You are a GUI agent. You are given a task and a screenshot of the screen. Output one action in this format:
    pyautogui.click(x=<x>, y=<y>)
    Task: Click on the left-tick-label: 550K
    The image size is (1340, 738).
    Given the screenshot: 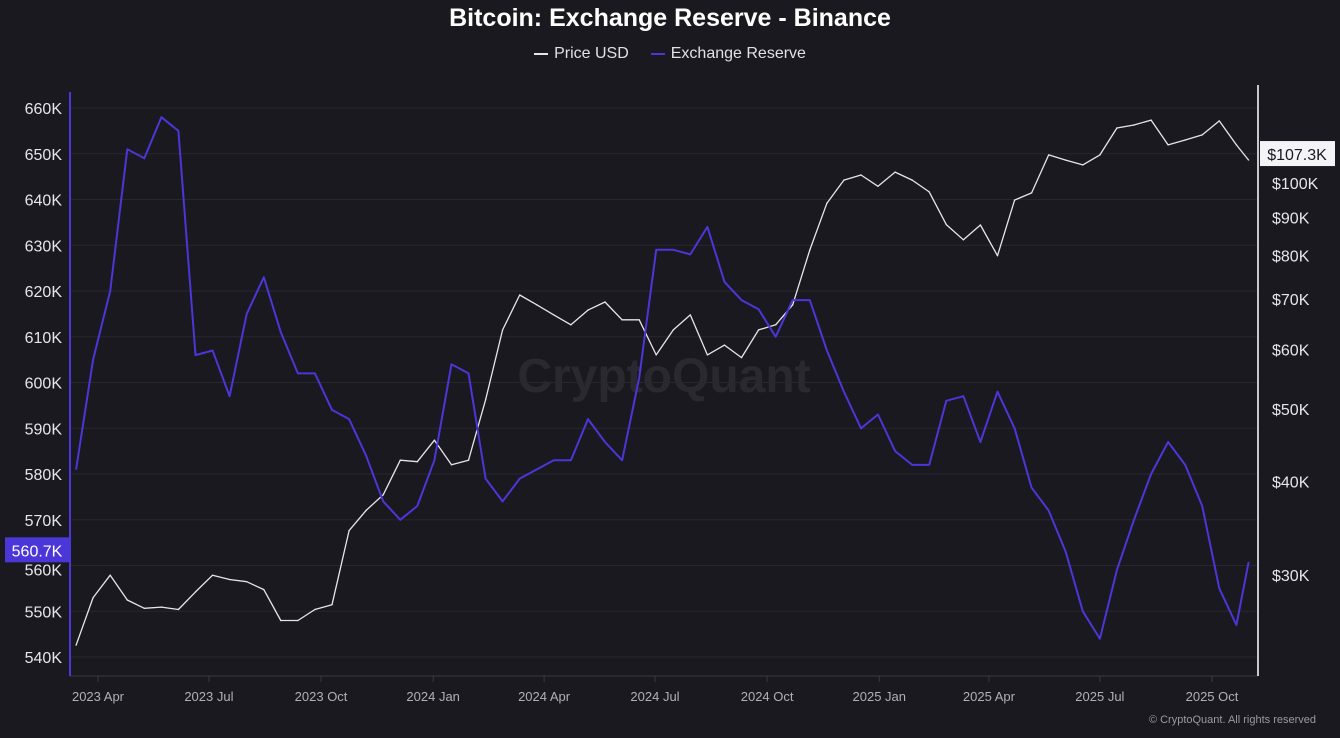 What is the action you would take?
    pyautogui.click(x=44, y=612)
    